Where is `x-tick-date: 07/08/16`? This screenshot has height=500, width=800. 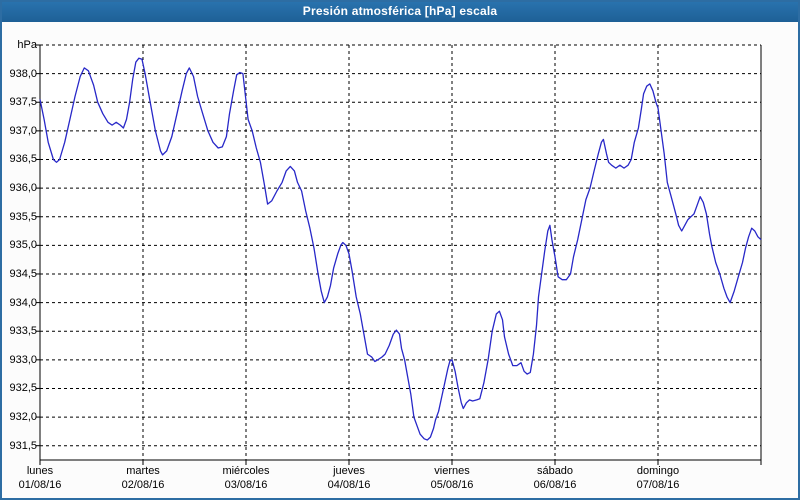 x-tick-date: 07/08/16 is located at coordinates (658, 485).